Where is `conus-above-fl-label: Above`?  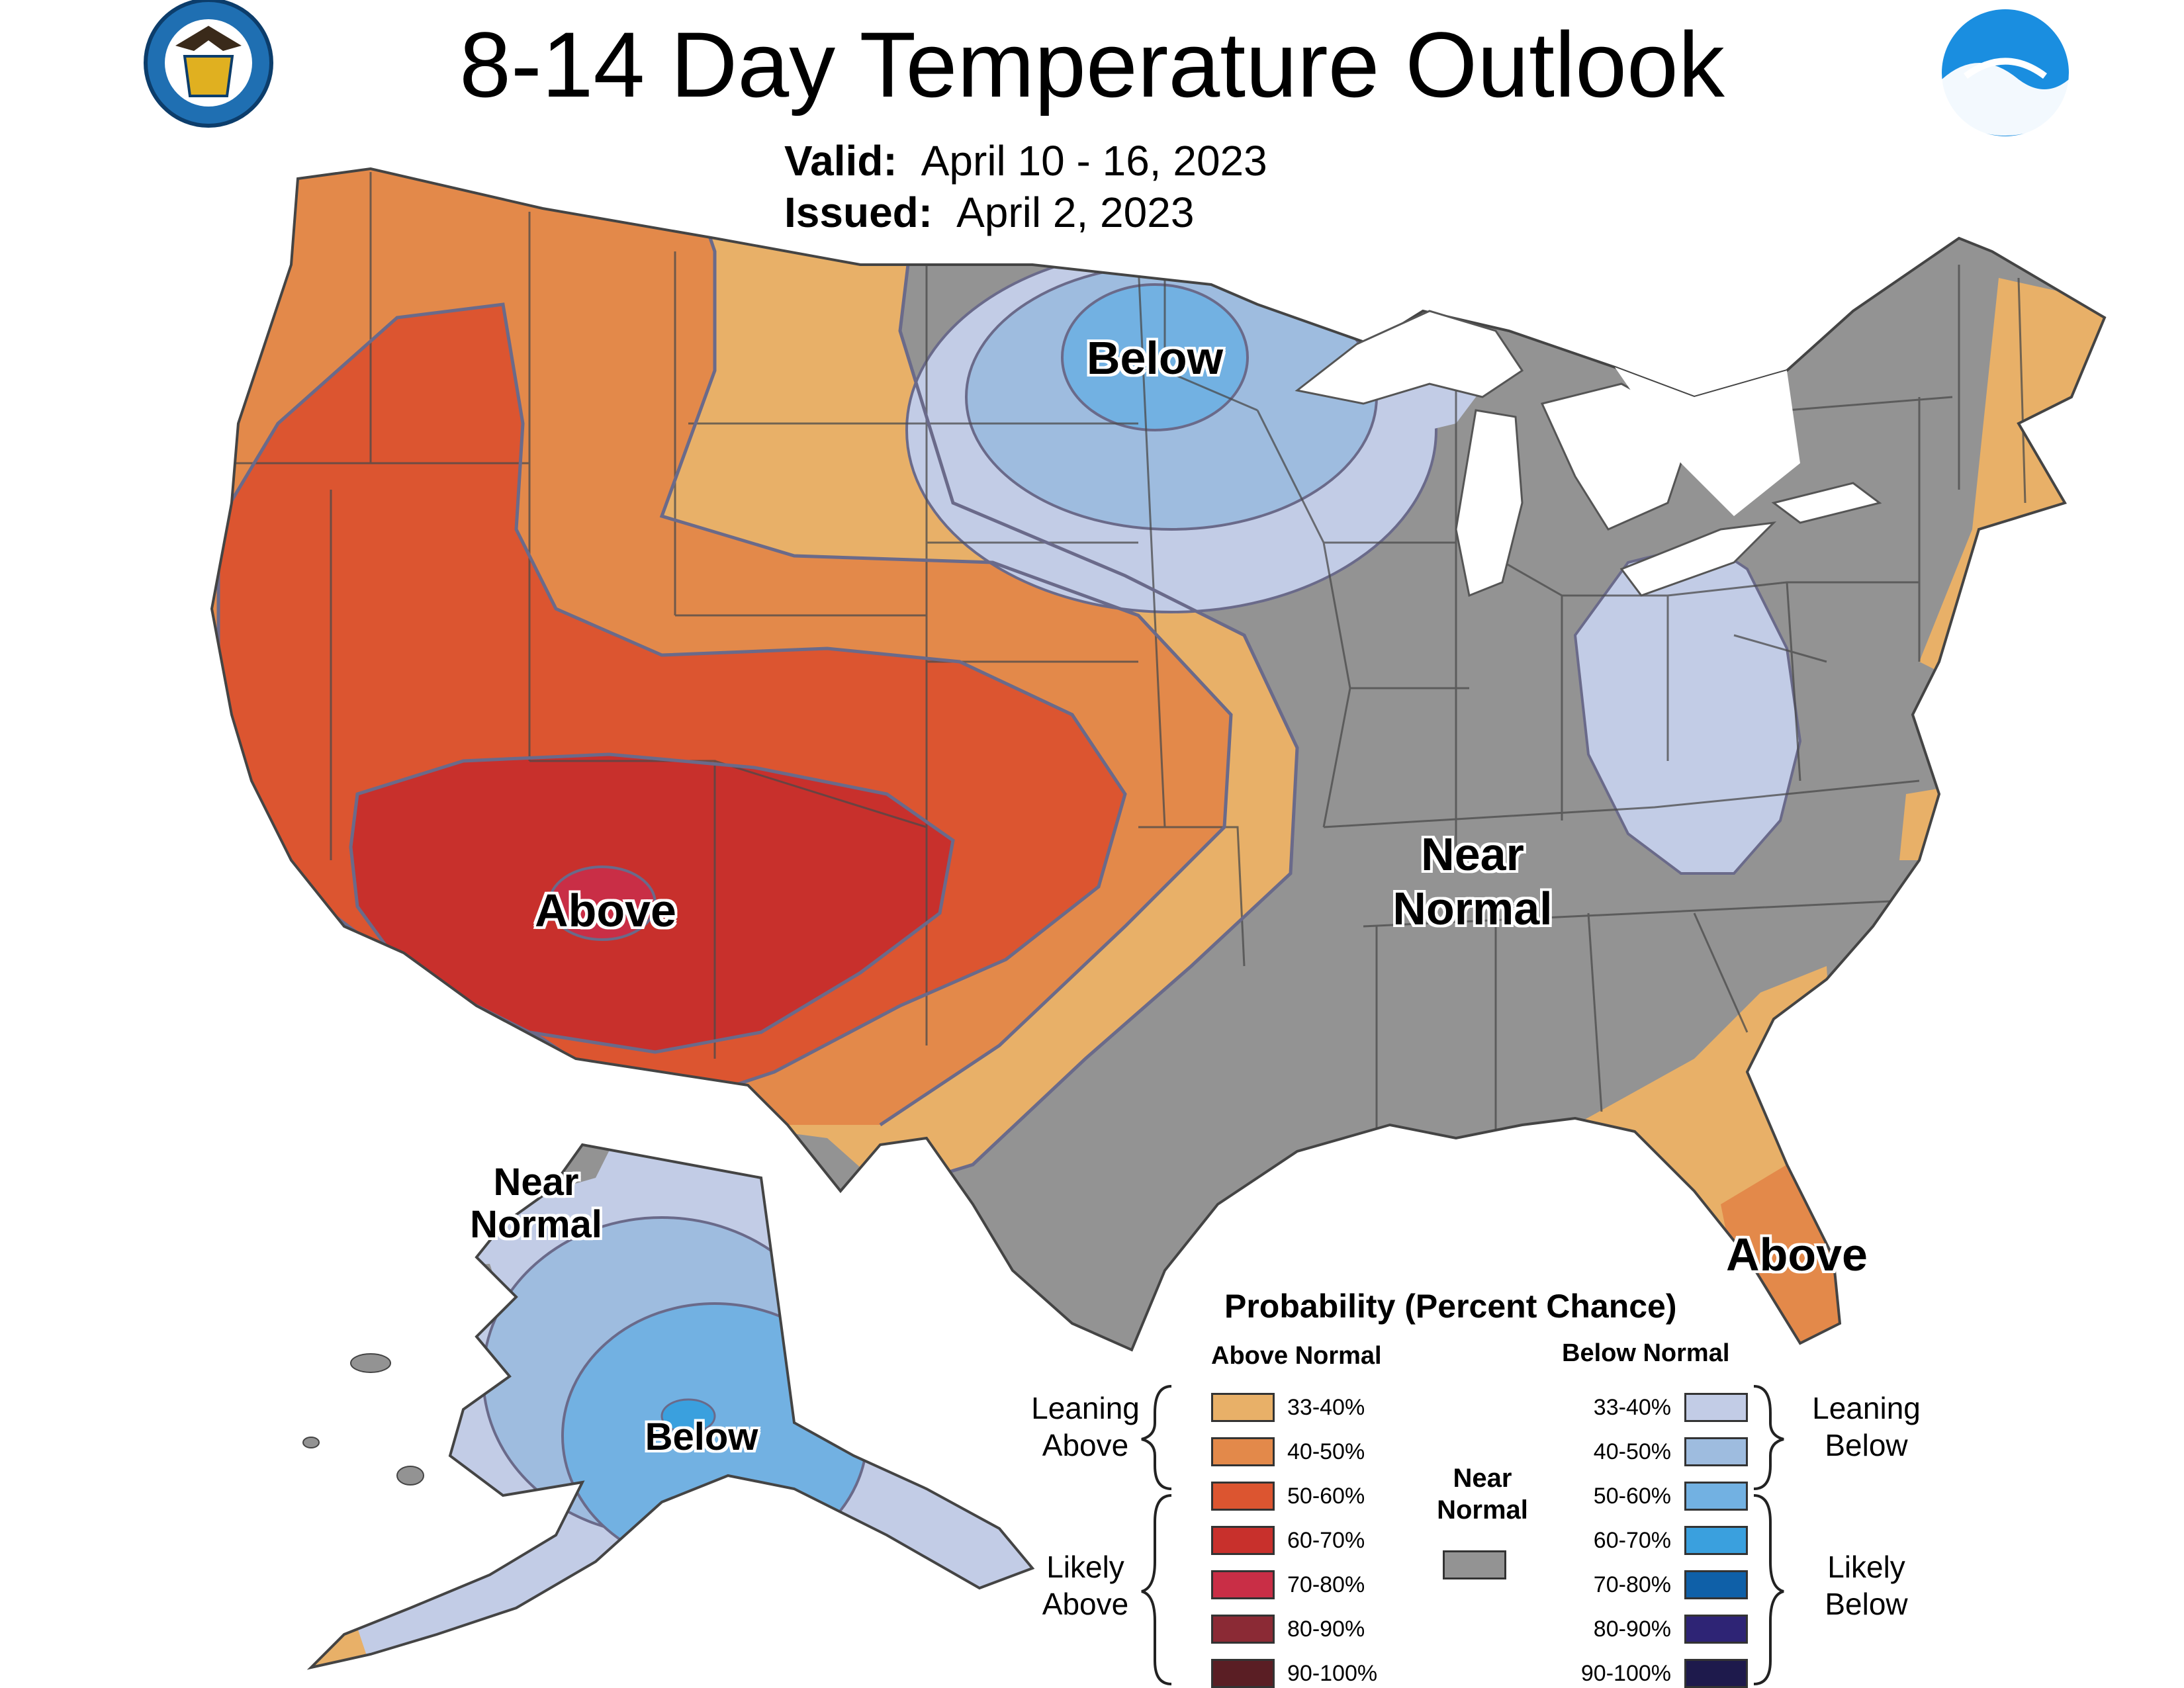 conus-above-fl-label: Above is located at coordinates (1797, 1254).